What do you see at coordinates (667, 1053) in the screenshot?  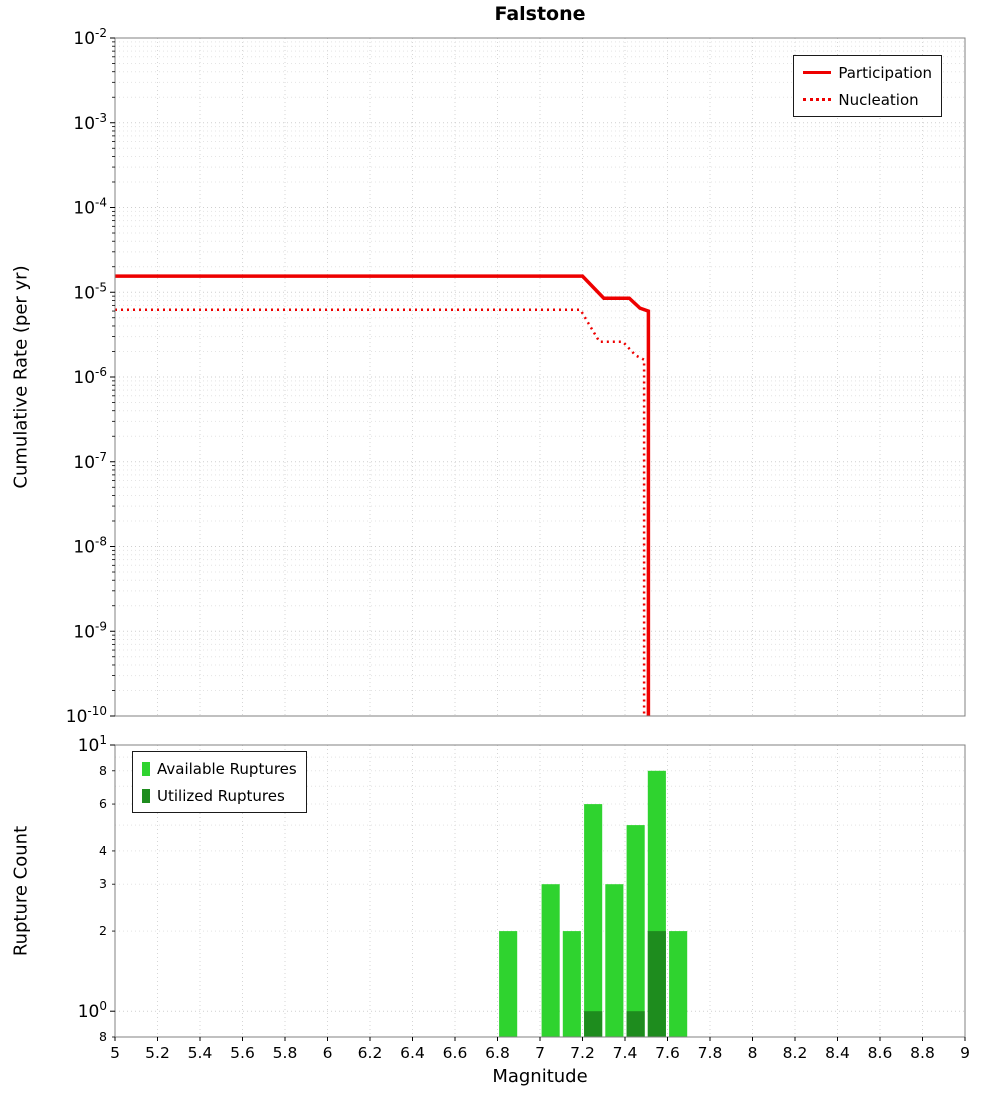 I see `svg-text: 7.6` at bounding box center [667, 1053].